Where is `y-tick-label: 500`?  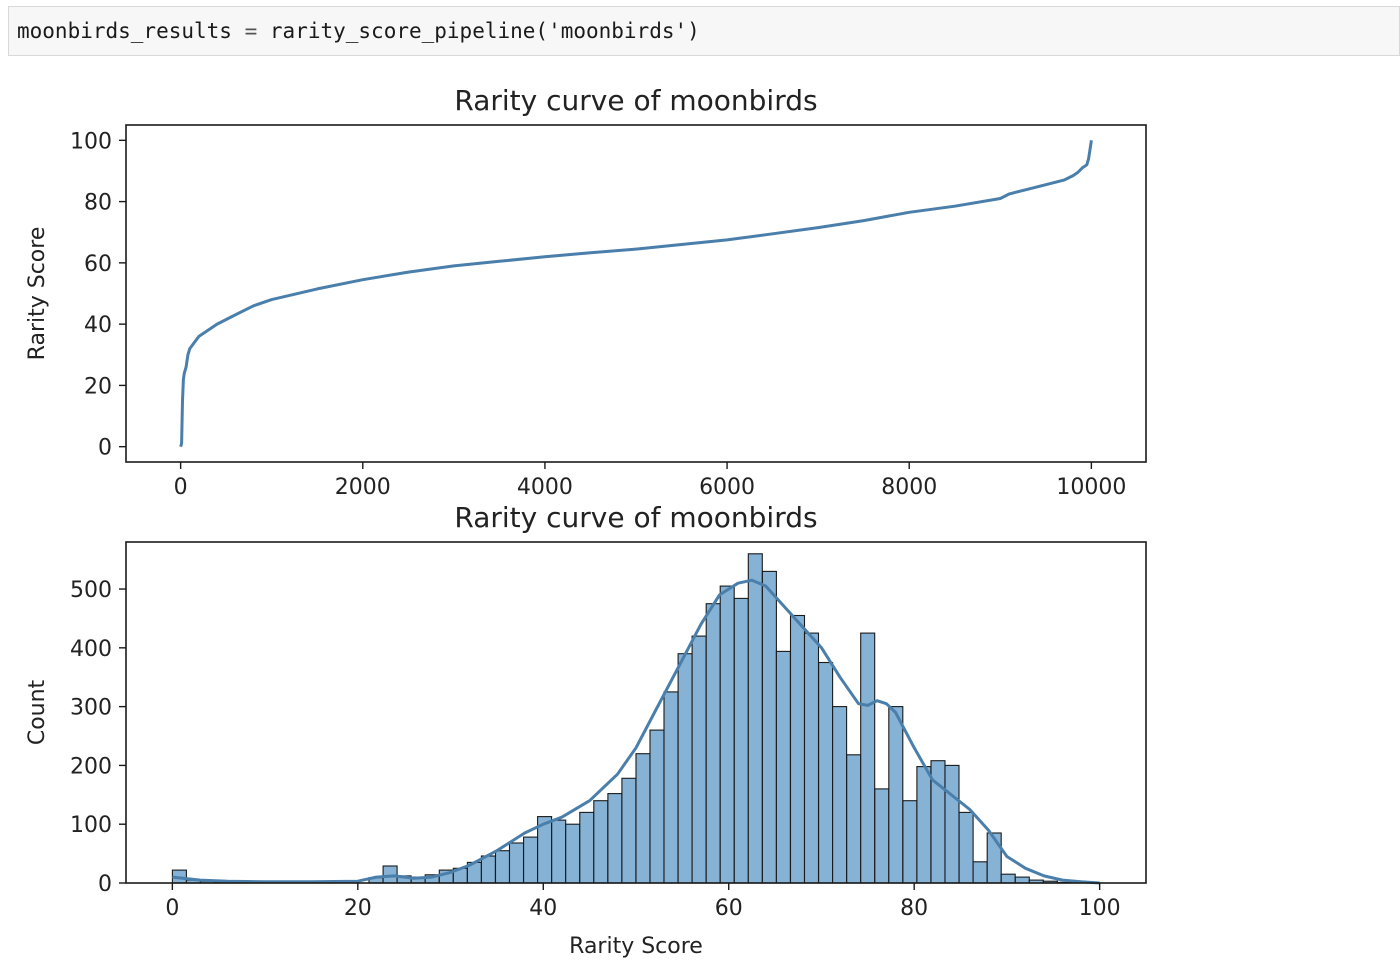
y-tick-label: 500 is located at coordinates (91, 590).